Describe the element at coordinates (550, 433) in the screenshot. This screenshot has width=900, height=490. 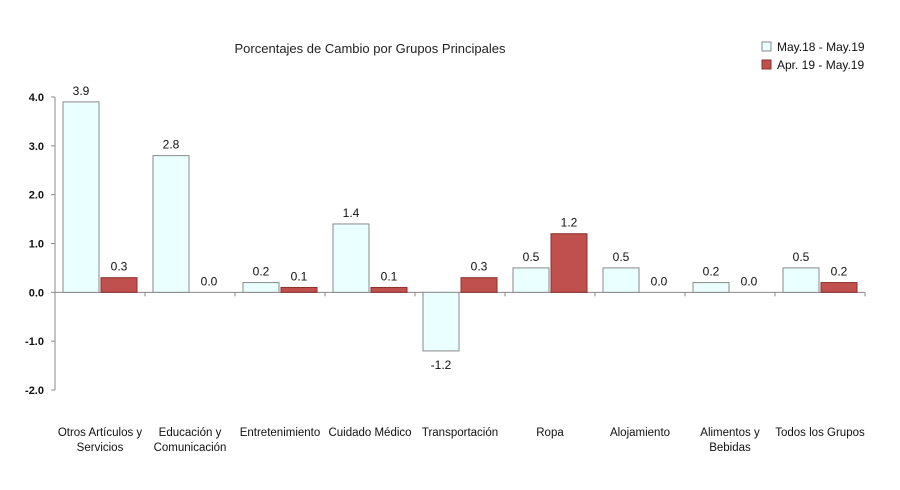
I see `category-label: Ropa` at that location.